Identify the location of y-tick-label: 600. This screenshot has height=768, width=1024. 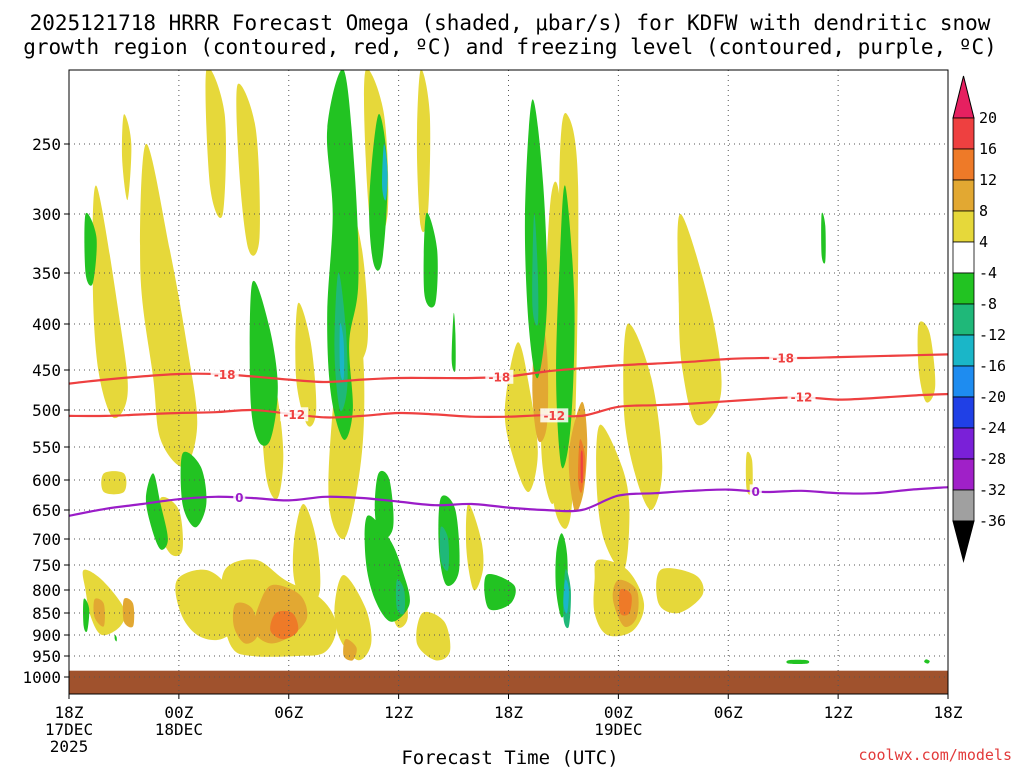
(46, 480).